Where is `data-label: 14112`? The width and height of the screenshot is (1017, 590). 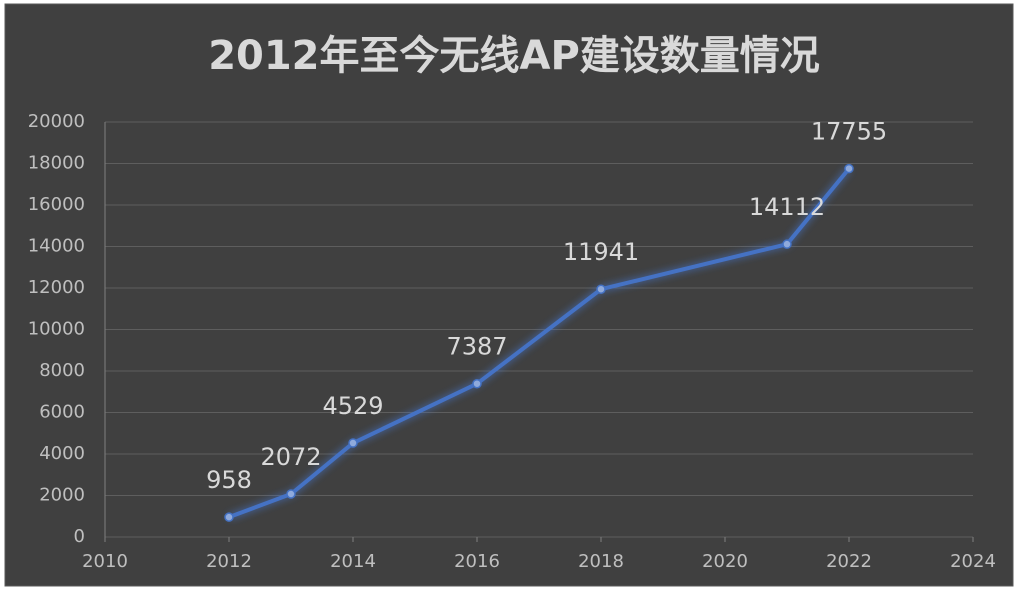 data-label: 14112 is located at coordinates (787, 207).